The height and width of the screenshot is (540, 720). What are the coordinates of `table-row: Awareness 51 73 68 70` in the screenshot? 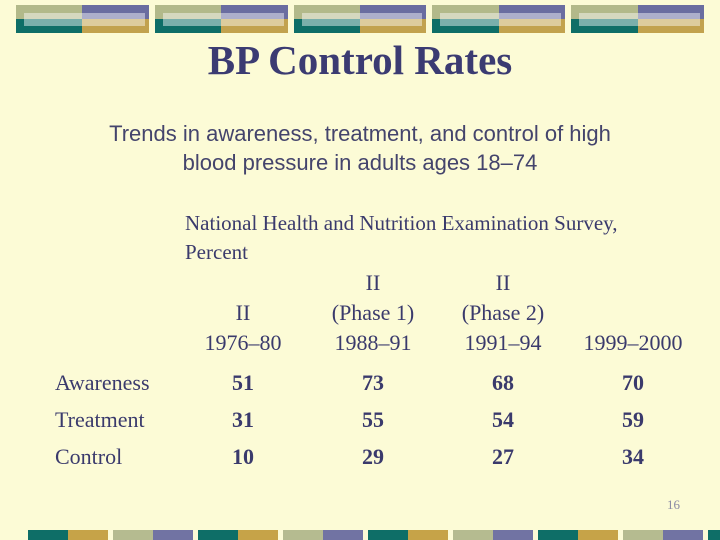 It's located at (373, 382).